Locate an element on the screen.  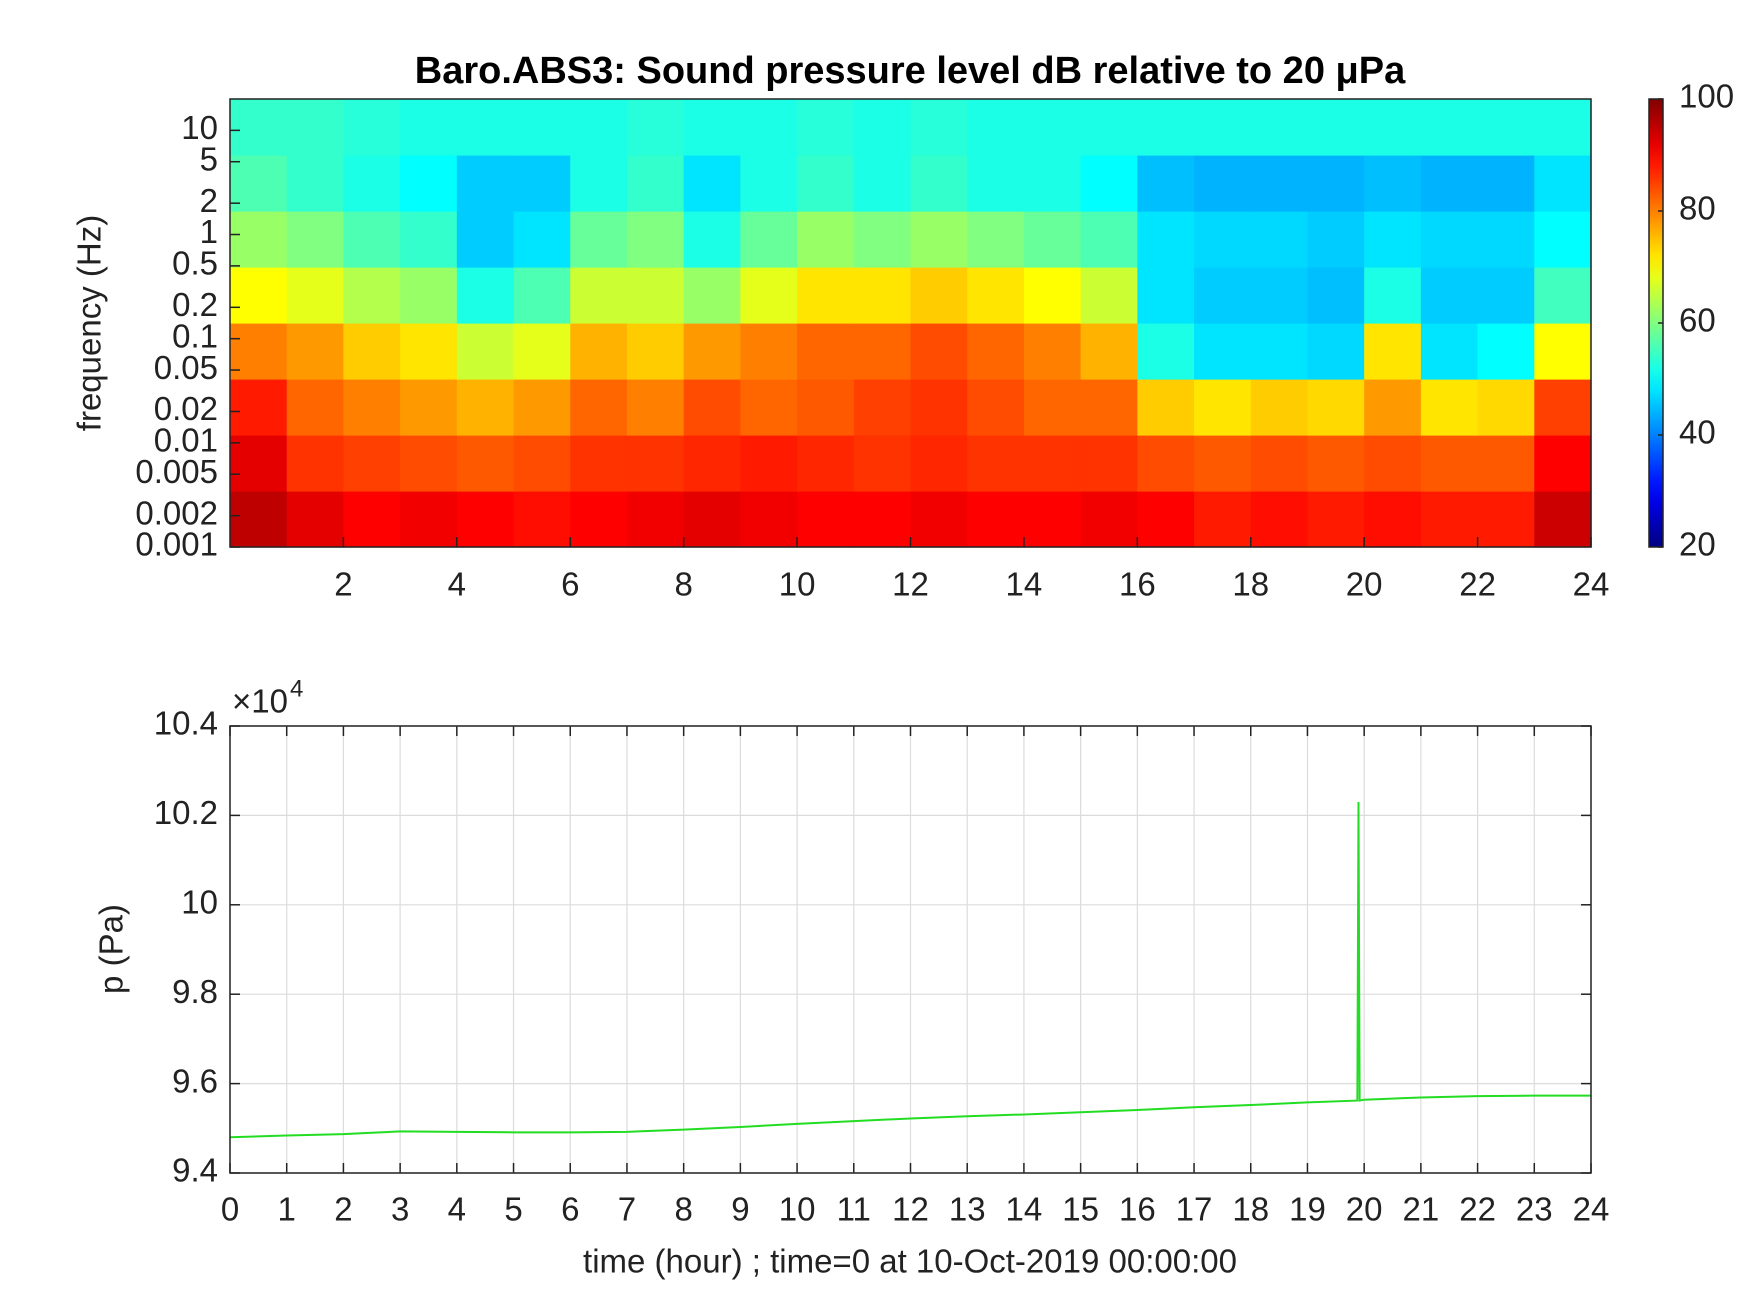
x-tick-label: 4 is located at coordinates (457, 584).